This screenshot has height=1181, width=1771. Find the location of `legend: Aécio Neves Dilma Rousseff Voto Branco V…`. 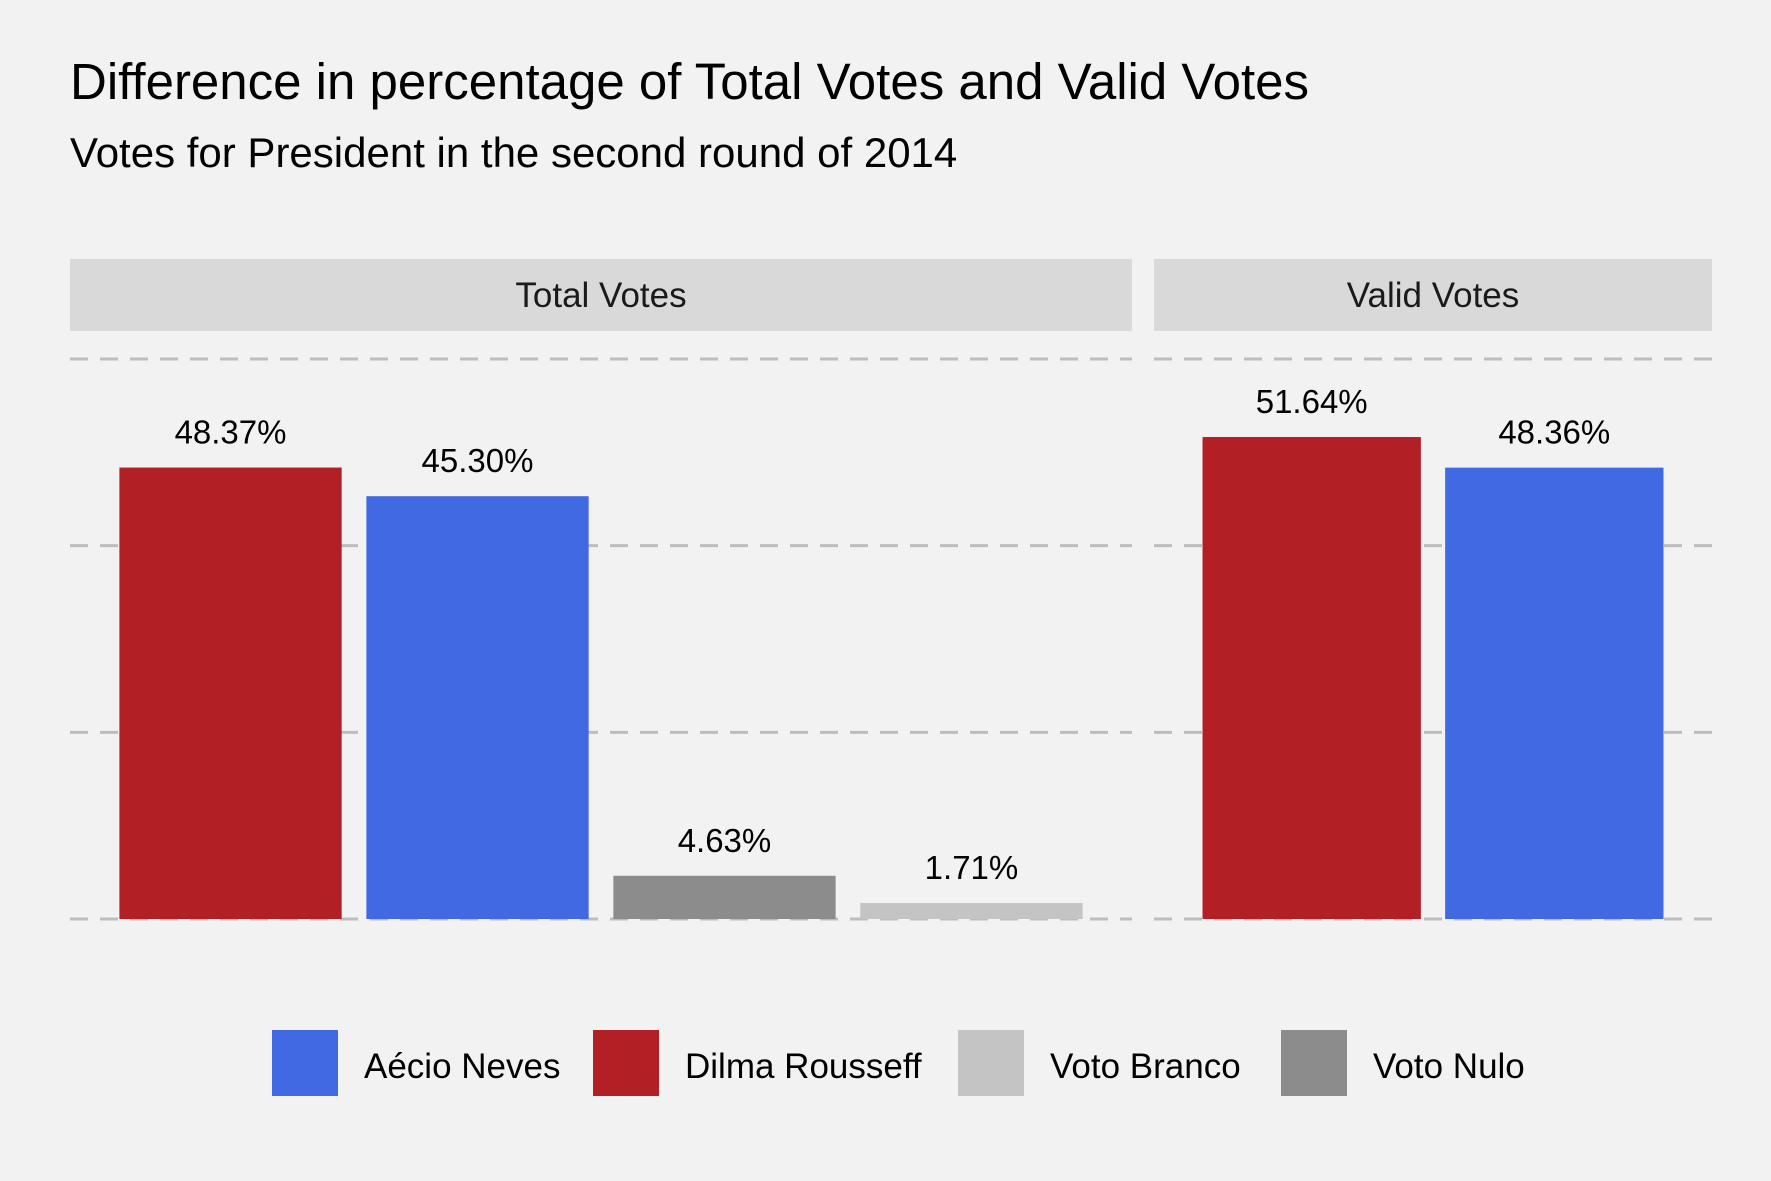

legend: Aécio Neves Dilma Rousseff Voto Branco V… is located at coordinates (898, 1063).